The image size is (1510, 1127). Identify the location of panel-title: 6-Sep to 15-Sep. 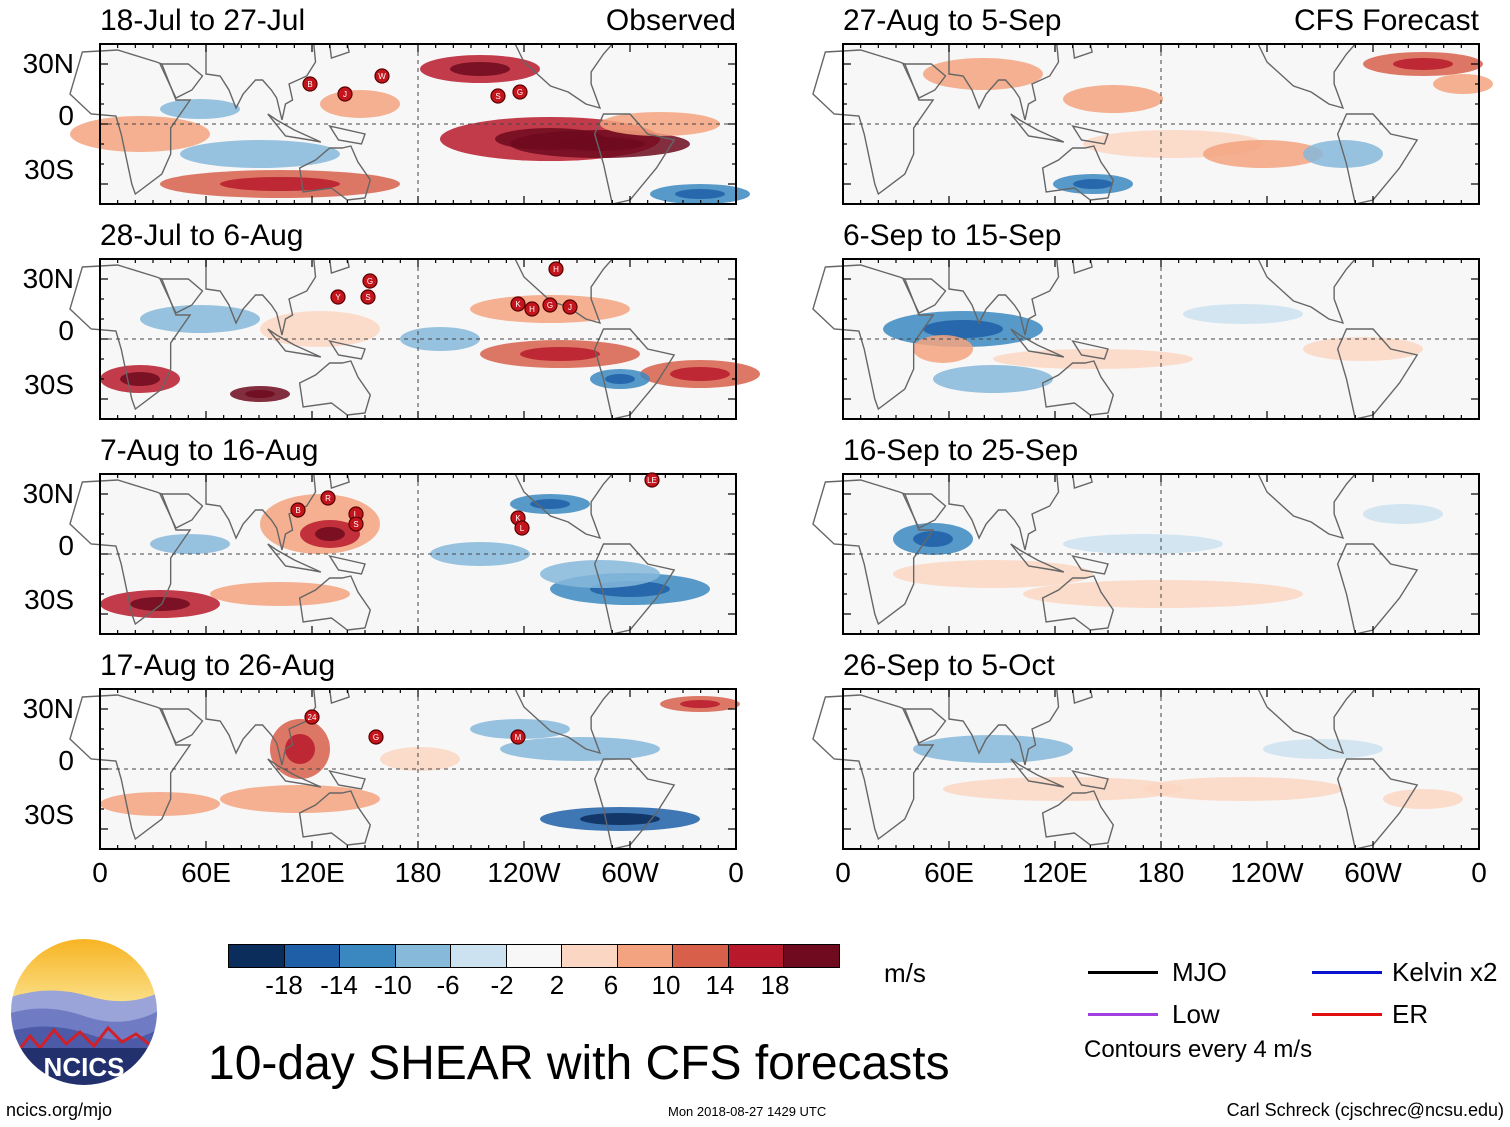
(952, 235).